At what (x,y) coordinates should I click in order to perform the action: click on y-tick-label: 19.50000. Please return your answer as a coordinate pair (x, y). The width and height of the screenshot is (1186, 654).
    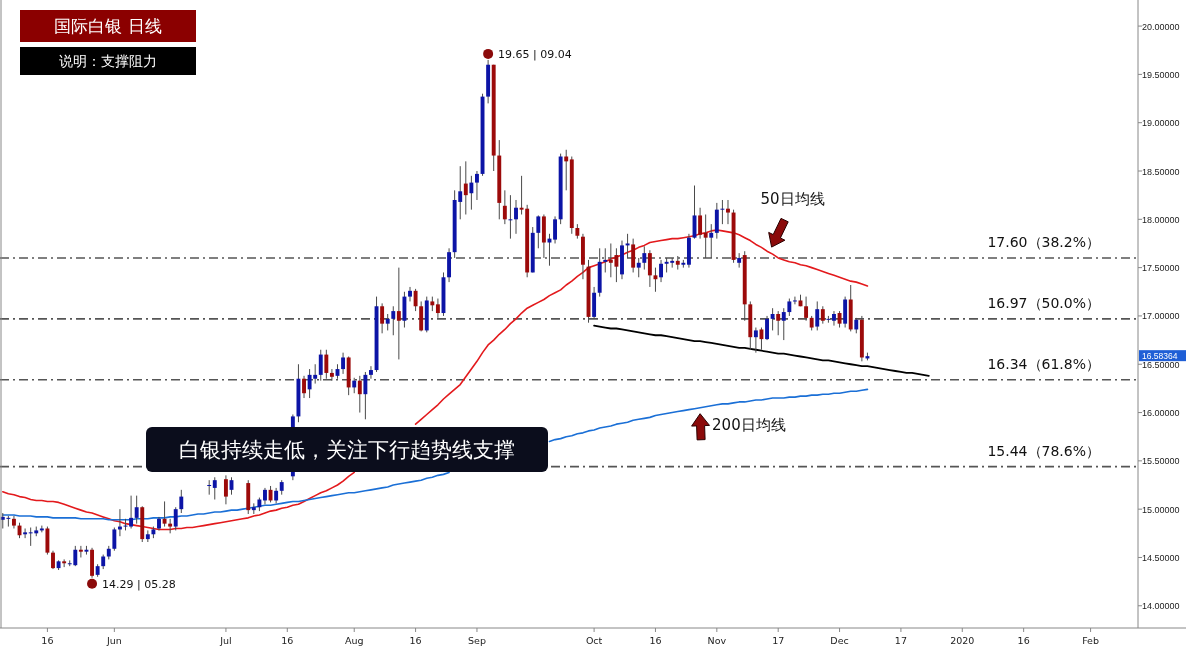
    Looking at the image, I should click on (1161, 74).